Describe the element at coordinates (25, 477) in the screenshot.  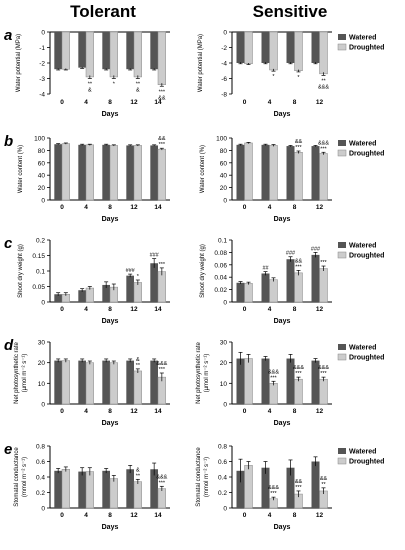
I see `y-axis-title-unit: (mmol m⁻² s⁻¹)` at that location.